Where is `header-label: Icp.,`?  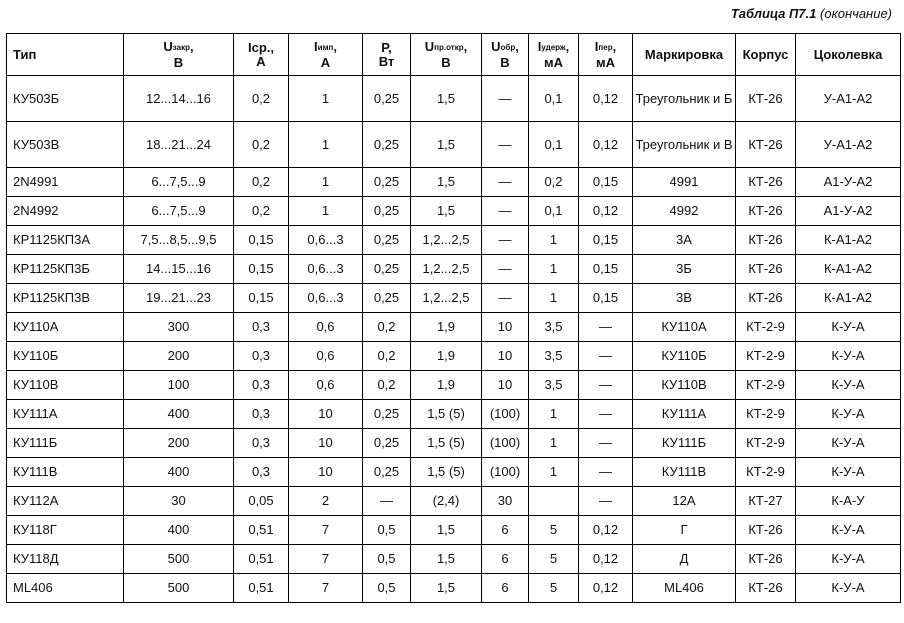
header-label: Icp., is located at coordinates (260, 47).